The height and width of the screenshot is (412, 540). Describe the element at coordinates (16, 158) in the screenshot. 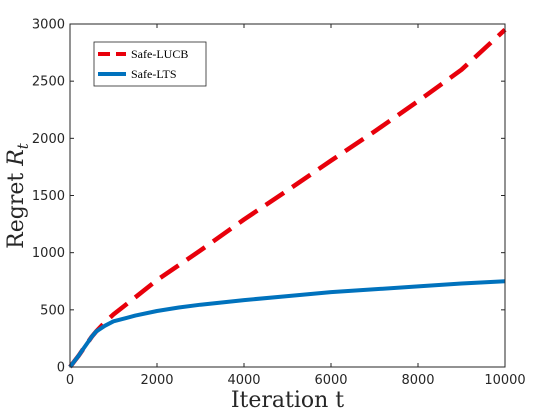

I see `y-axis-title-symbol: R` at that location.